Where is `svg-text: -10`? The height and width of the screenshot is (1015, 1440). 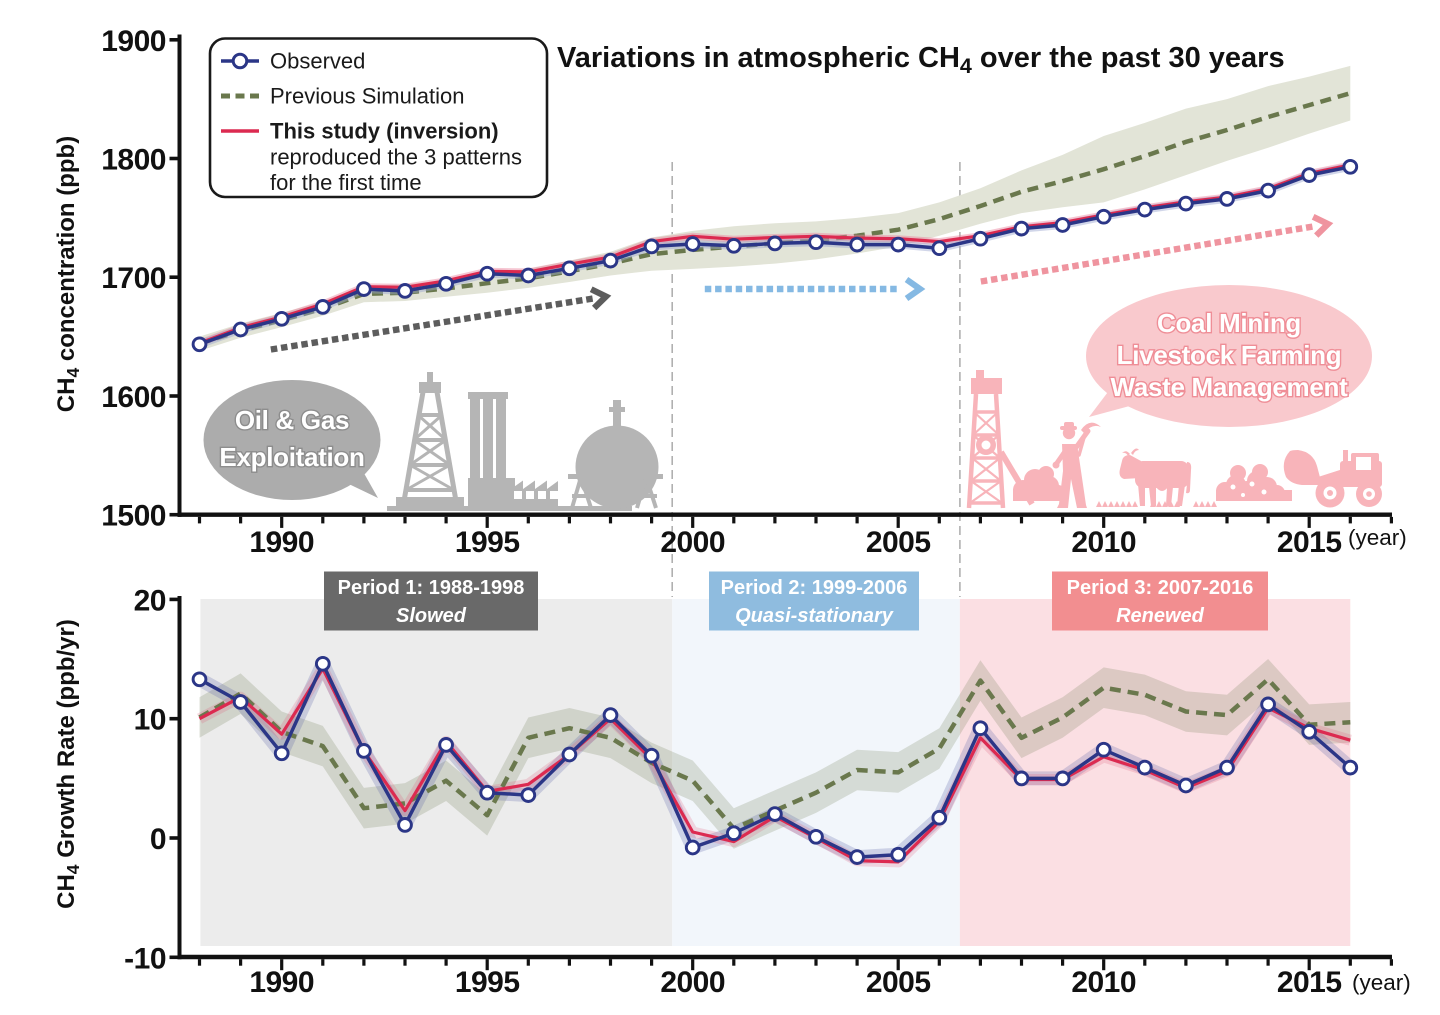 svg-text: -10 is located at coordinates (145, 958).